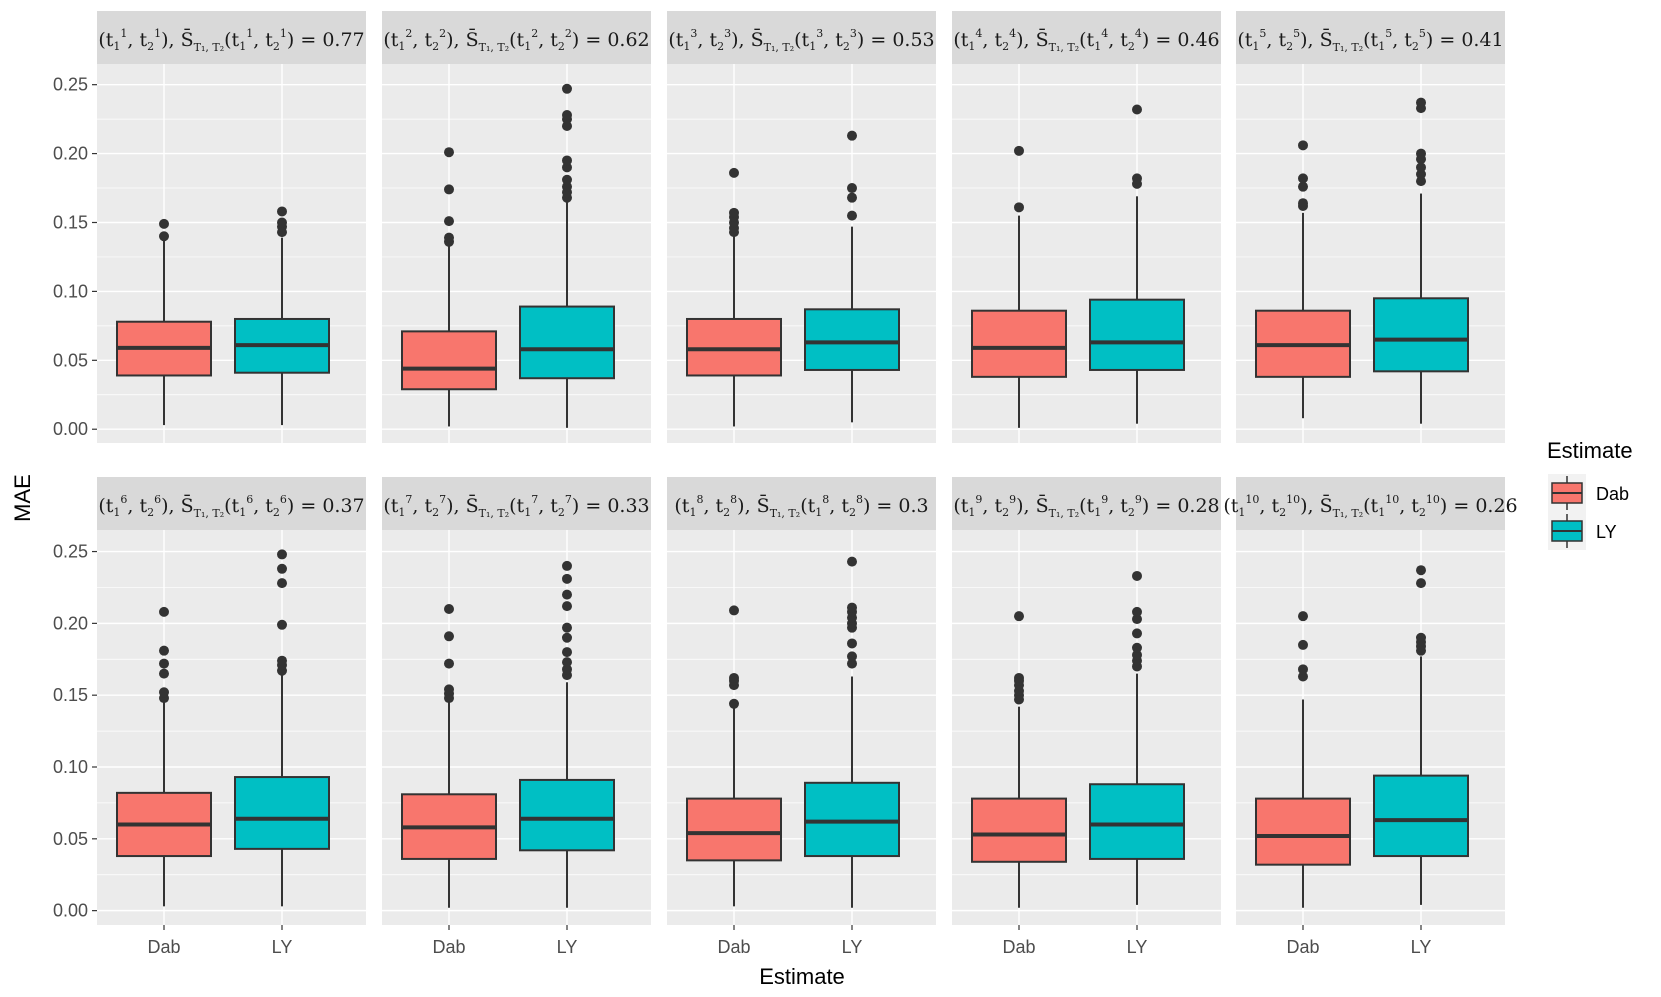 The image size is (1661, 997). What do you see at coordinates (70, 222) in the screenshot?
I see `y-tick-label: 0.15` at bounding box center [70, 222].